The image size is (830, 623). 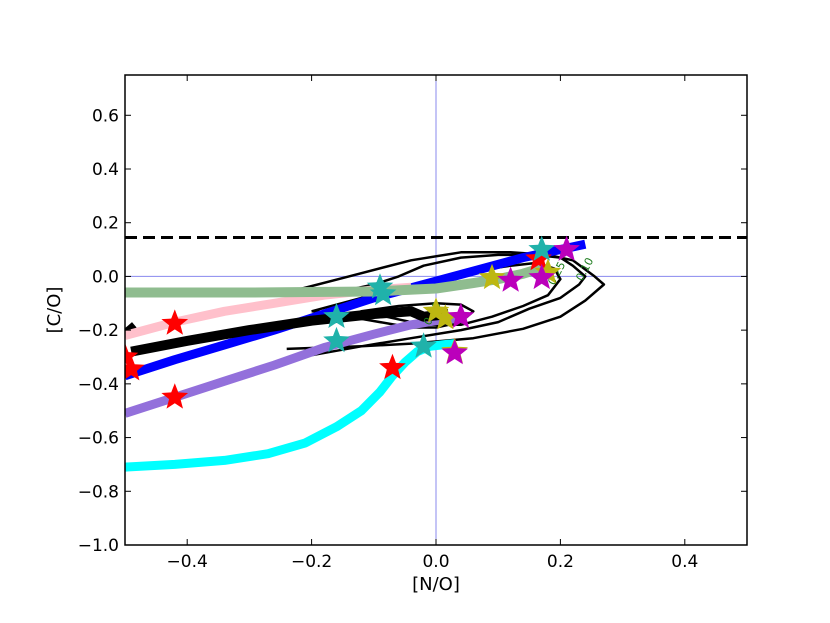 I want to click on x-tick-label-5: 0.4, so click(x=684, y=562).